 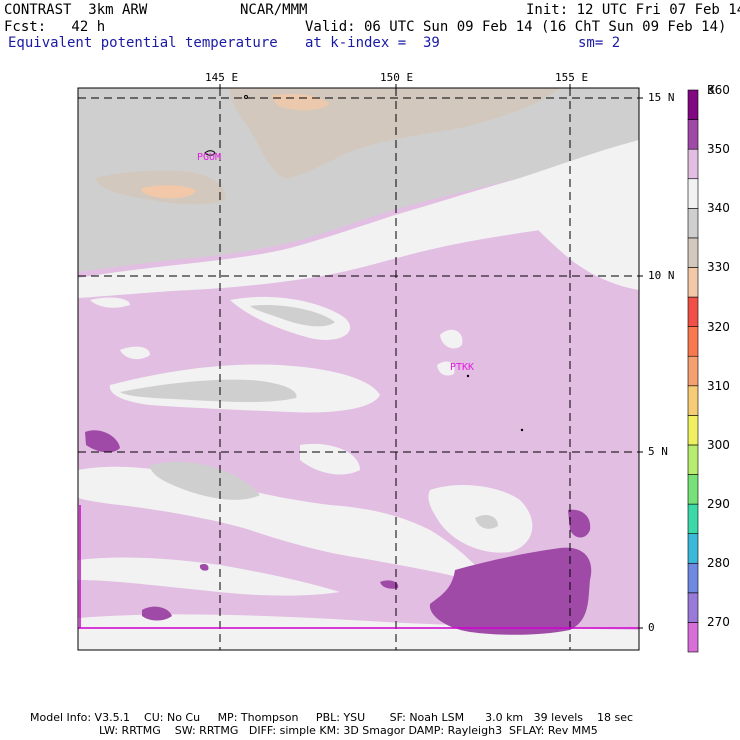 I want to click on colorbar-level-label: 310, so click(x=718, y=385).